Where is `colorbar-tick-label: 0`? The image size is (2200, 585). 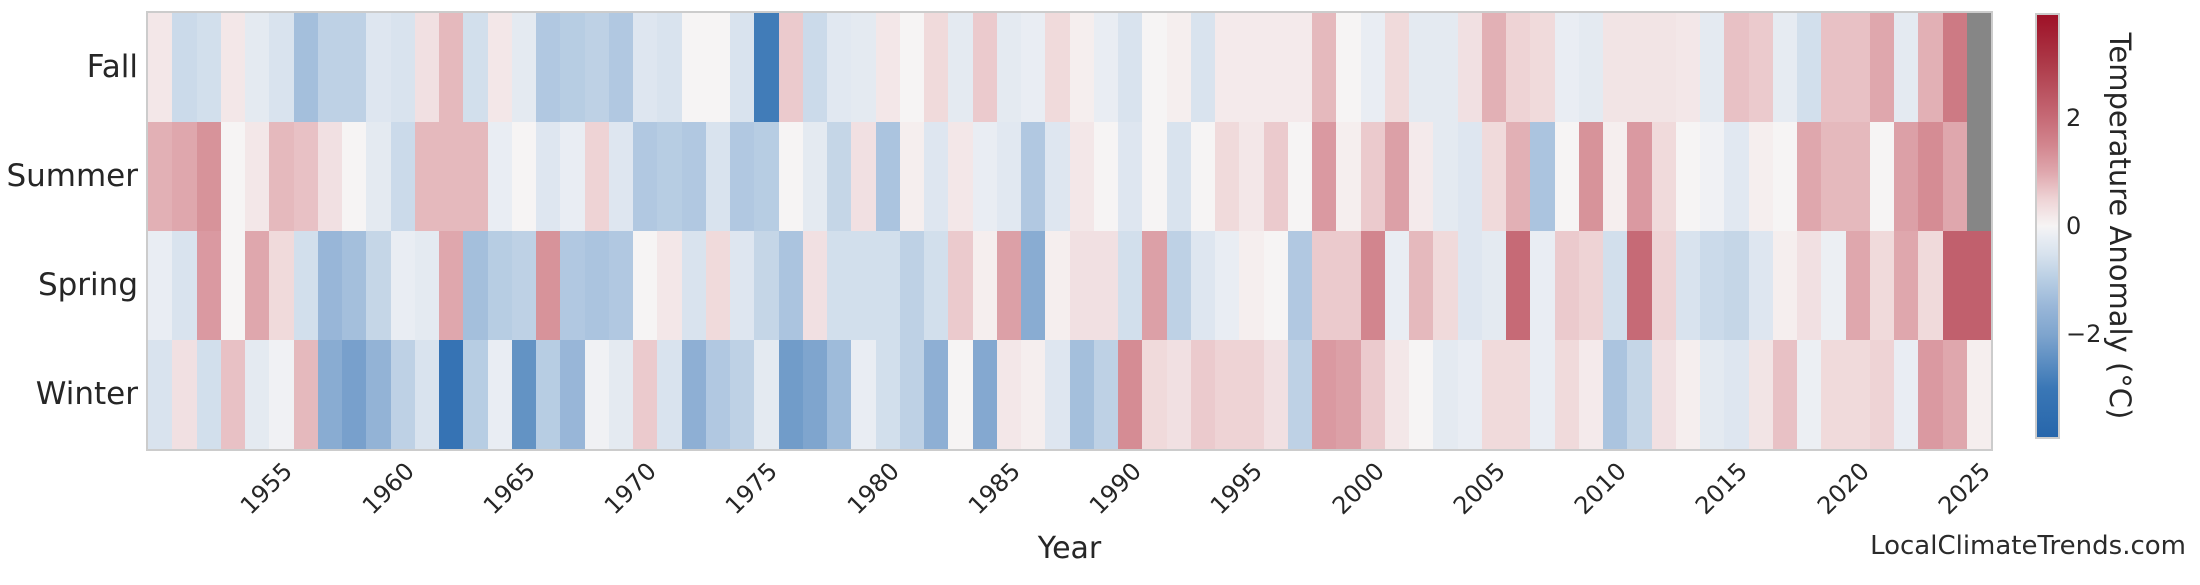
colorbar-tick-label: 0 is located at coordinates (2074, 226).